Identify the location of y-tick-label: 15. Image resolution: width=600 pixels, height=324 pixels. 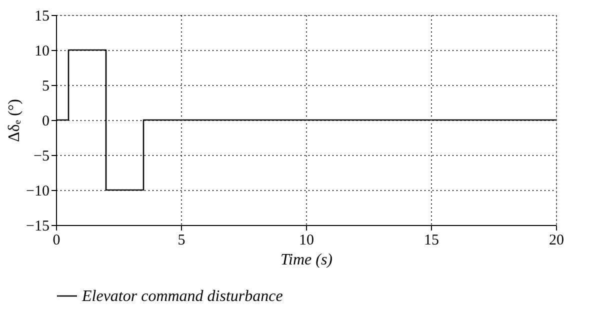
(42, 16).